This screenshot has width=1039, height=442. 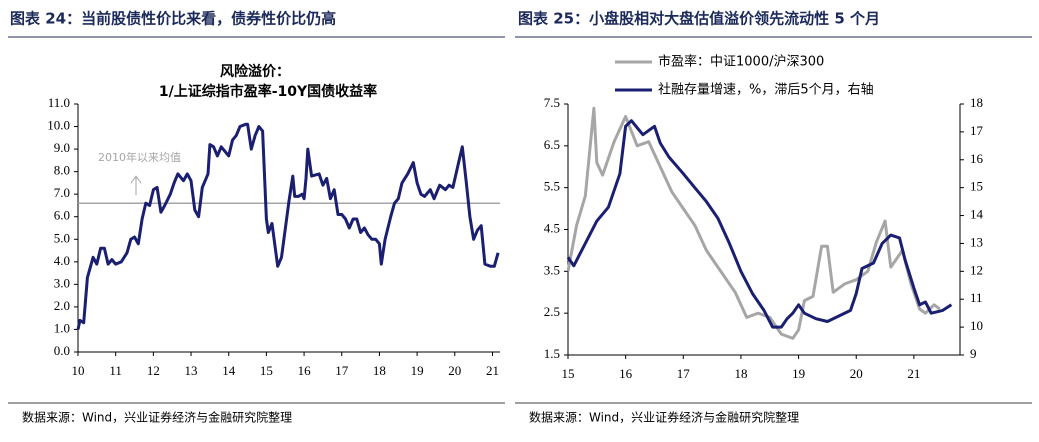 What do you see at coordinates (62, 327) in the screenshot?
I see `y-tick-label: 1.0` at bounding box center [62, 327].